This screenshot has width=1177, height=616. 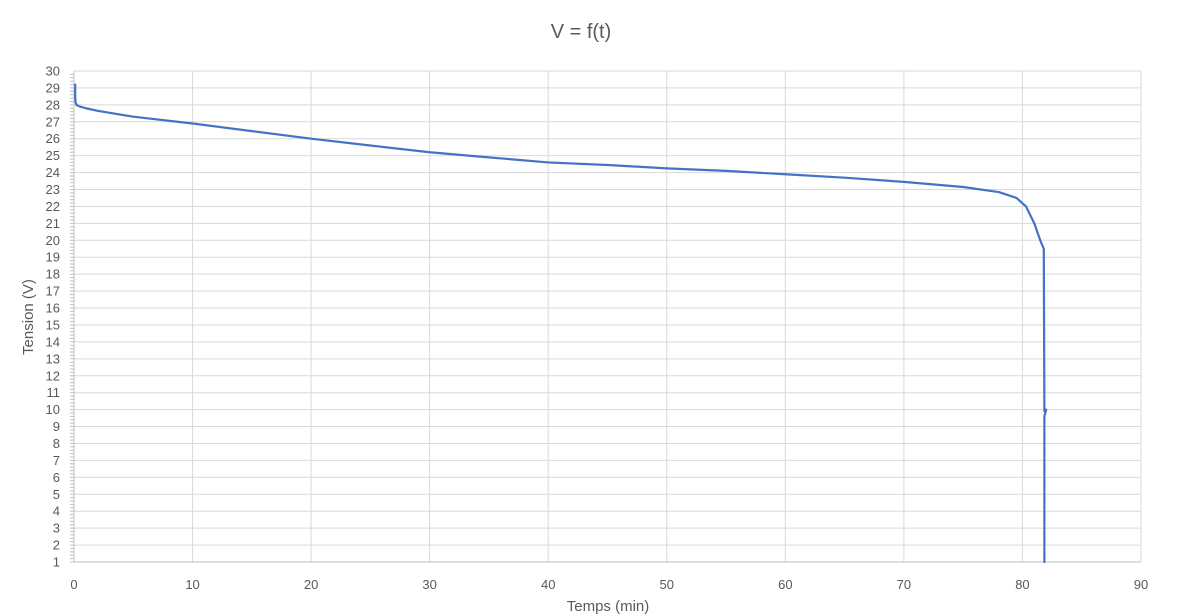 What do you see at coordinates (53, 138) in the screenshot?
I see `y-tick-label: 26` at bounding box center [53, 138].